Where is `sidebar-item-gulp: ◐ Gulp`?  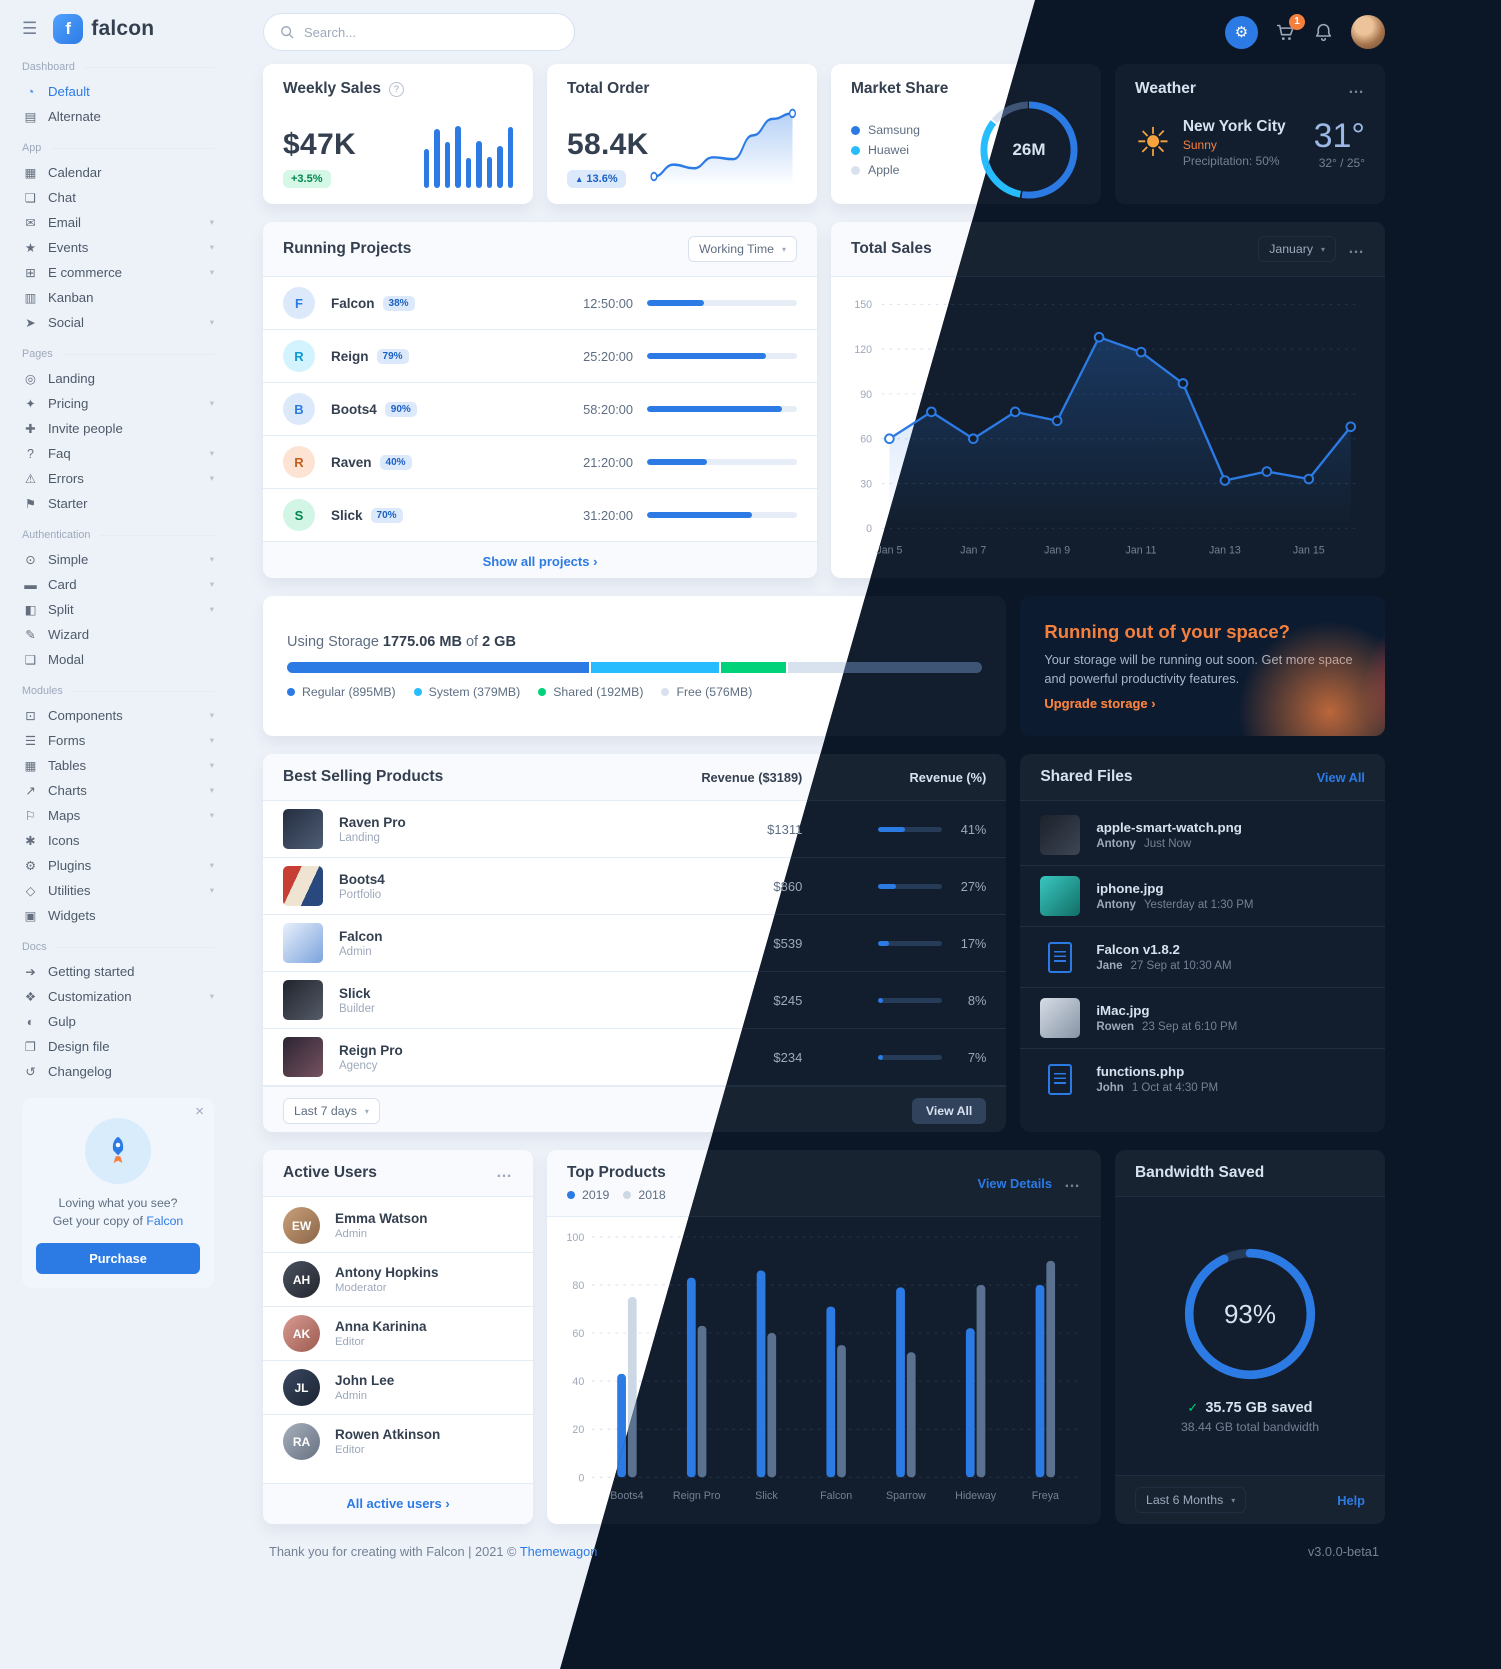 sidebar-item-gulp: ◐ Gulp is located at coordinates (118, 1021).